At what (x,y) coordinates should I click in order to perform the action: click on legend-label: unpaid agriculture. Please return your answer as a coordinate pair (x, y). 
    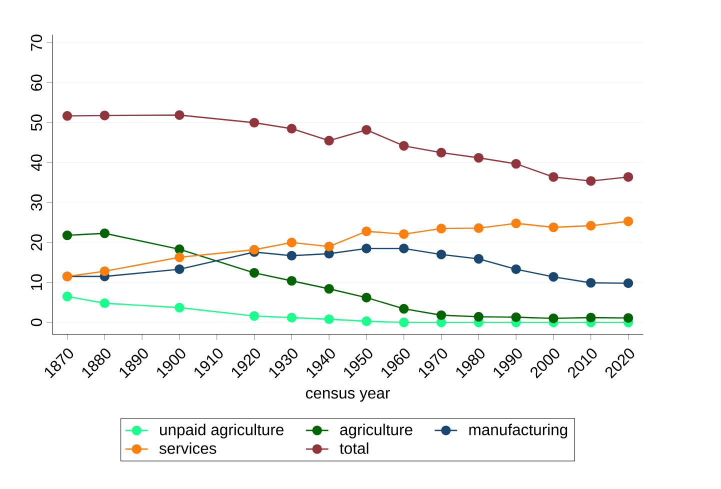
    Looking at the image, I should click on (222, 431).